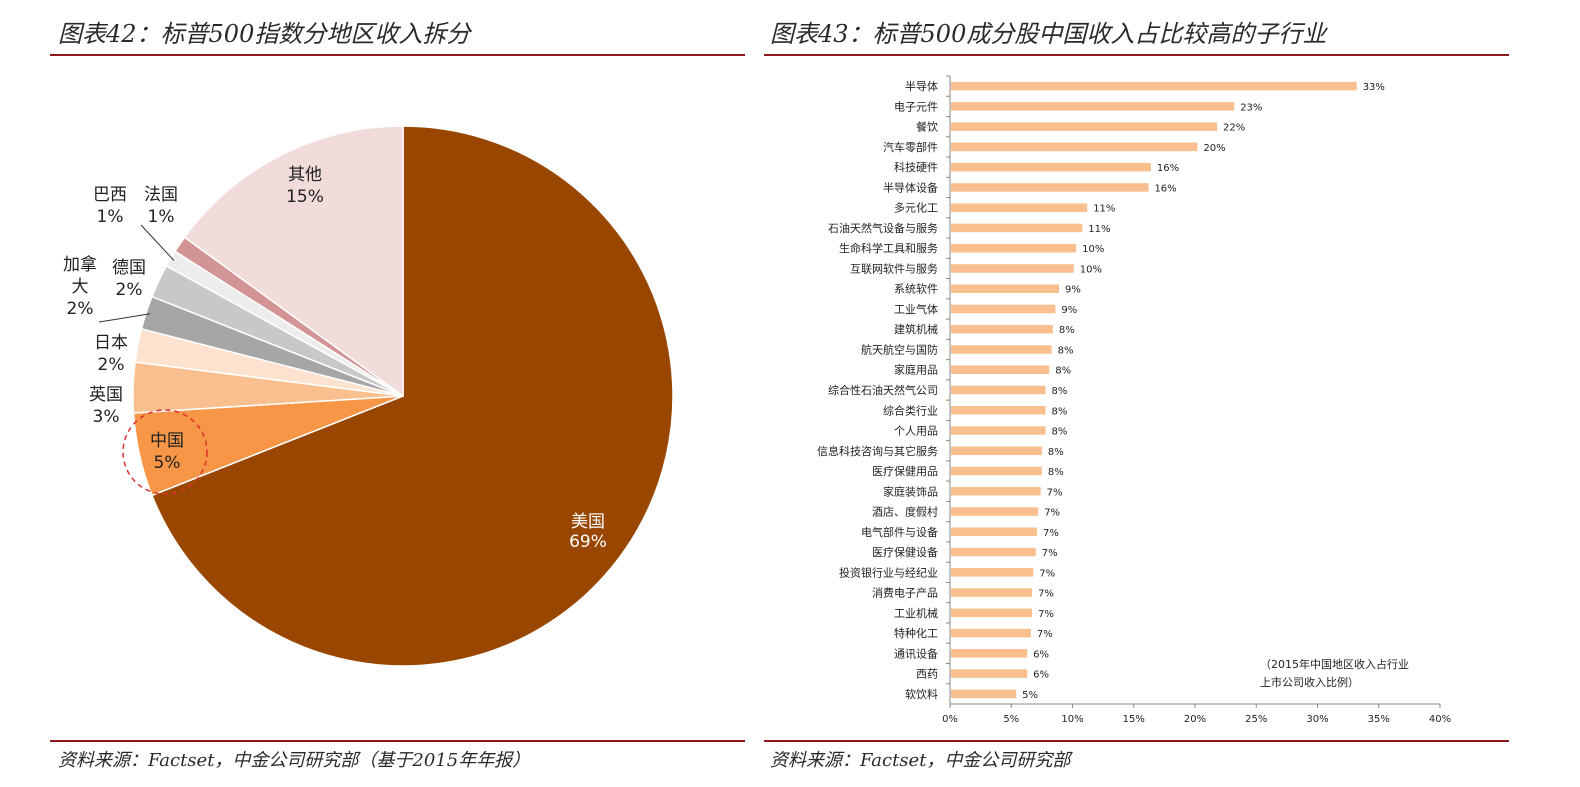 The height and width of the screenshot is (787, 1580). Describe the element at coordinates (129, 268) in the screenshot. I see `pie-category-label: 德国` at that location.